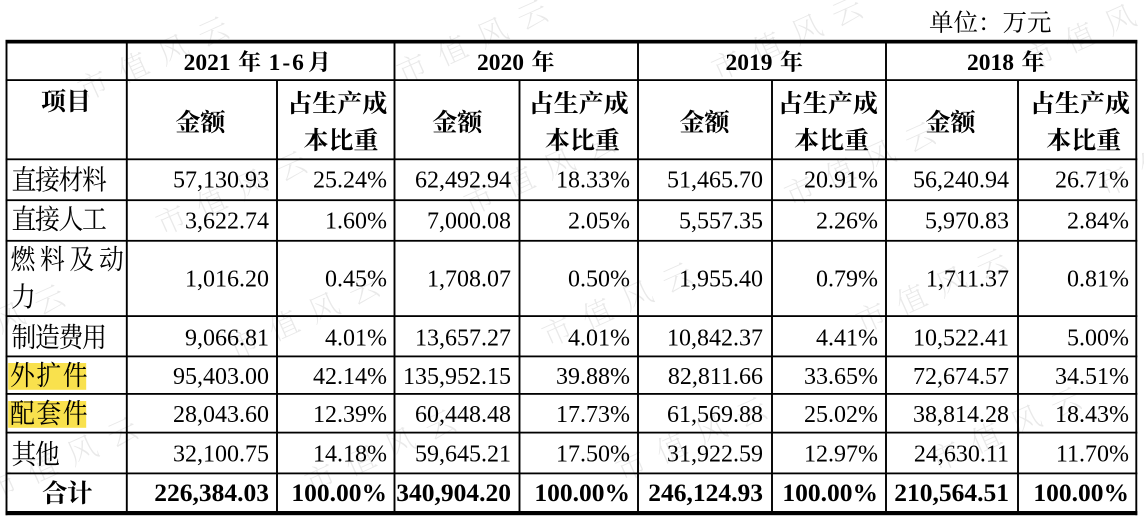  I want to click on svg-text: 31,922.59, so click(715, 454).